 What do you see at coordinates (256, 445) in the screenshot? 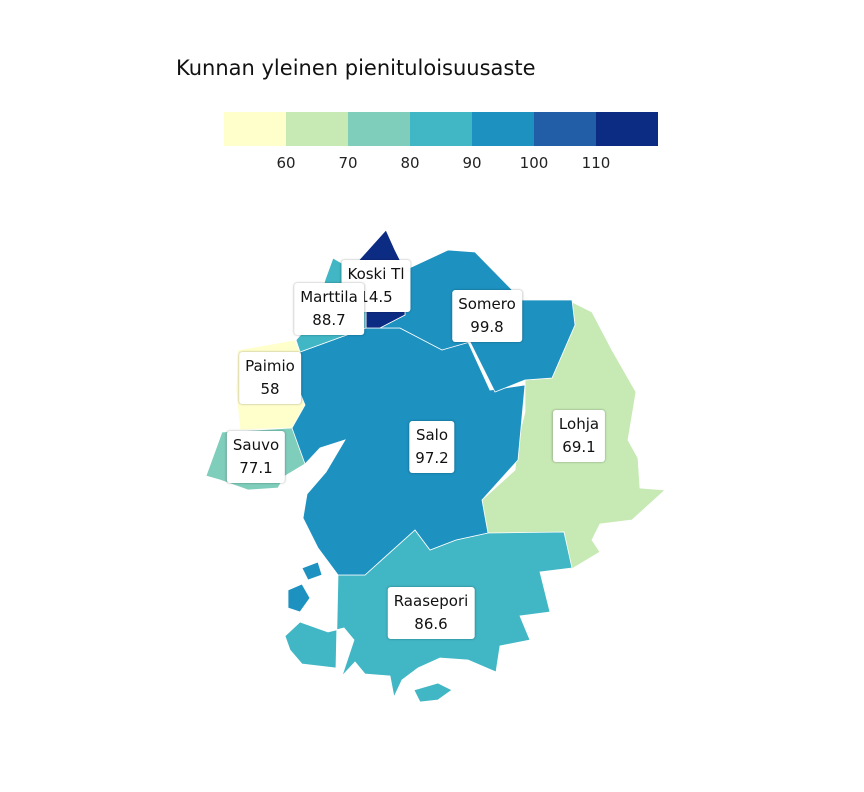
I see `region-name: Sauvo` at bounding box center [256, 445].